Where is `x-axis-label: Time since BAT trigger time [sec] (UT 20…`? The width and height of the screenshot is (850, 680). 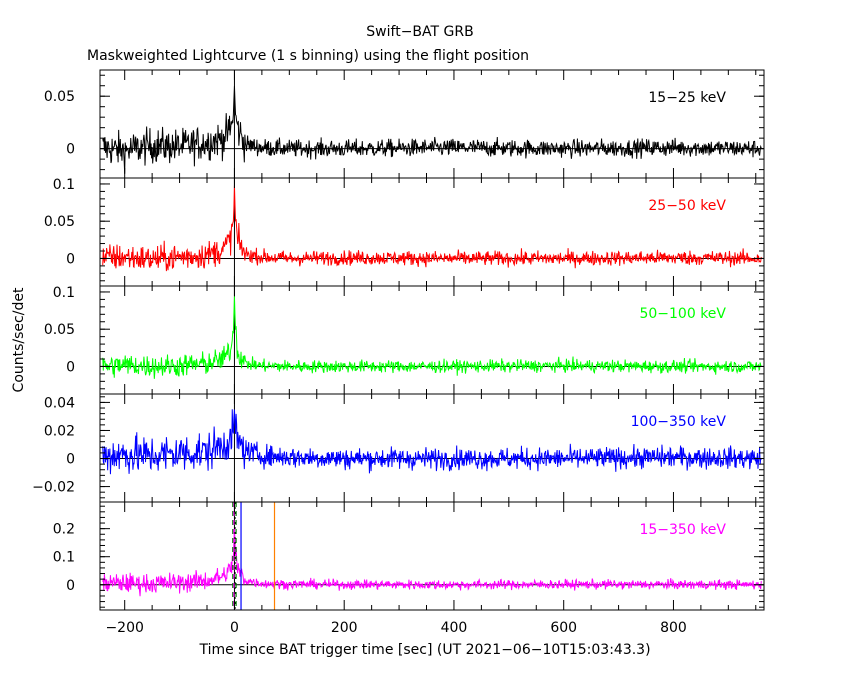
x-axis-label: Time since BAT trigger time [sec] (UT 20… is located at coordinates (424, 650).